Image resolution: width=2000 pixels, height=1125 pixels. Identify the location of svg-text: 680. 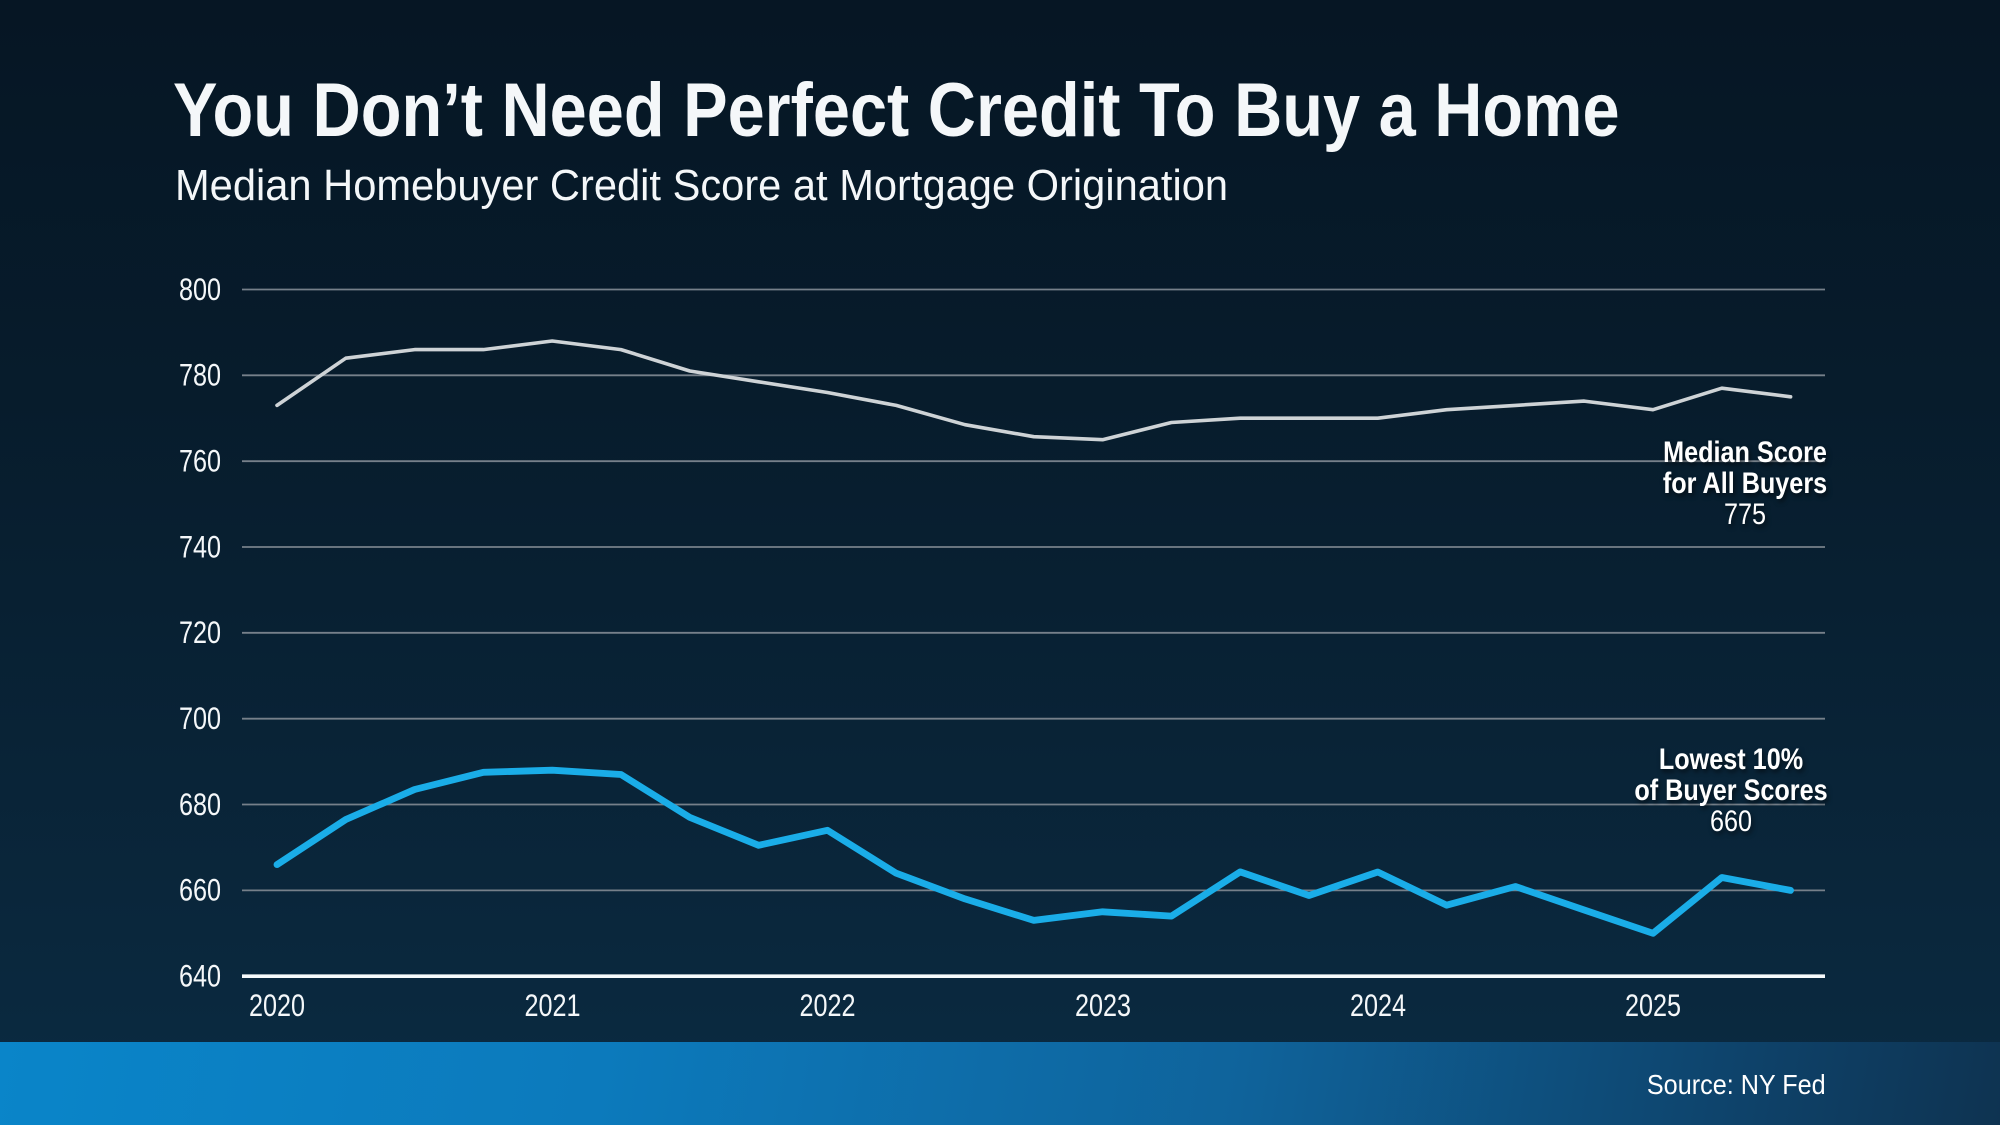
(200, 804).